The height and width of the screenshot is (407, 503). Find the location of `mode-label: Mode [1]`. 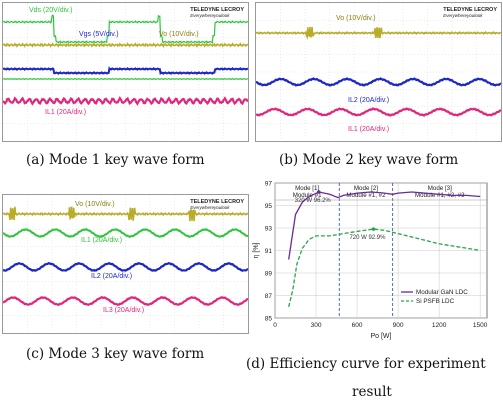

mode-label: Mode [1] is located at coordinates (307, 188).